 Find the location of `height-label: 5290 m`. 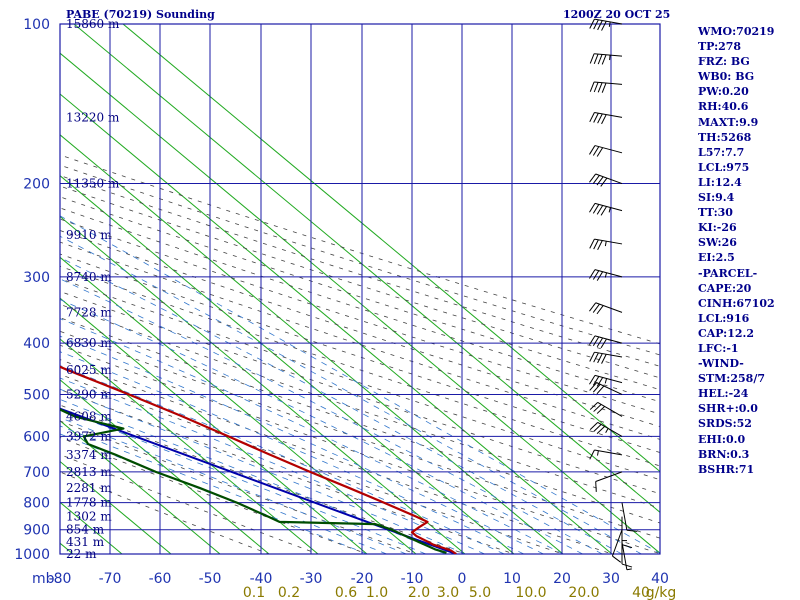

height-label: 5290 m is located at coordinates (89, 394).